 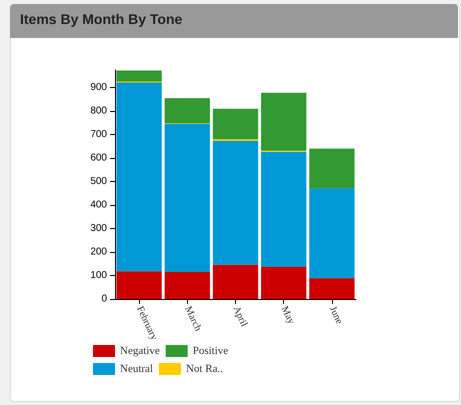 I want to click on y-tick-label: 100, so click(x=99, y=276).